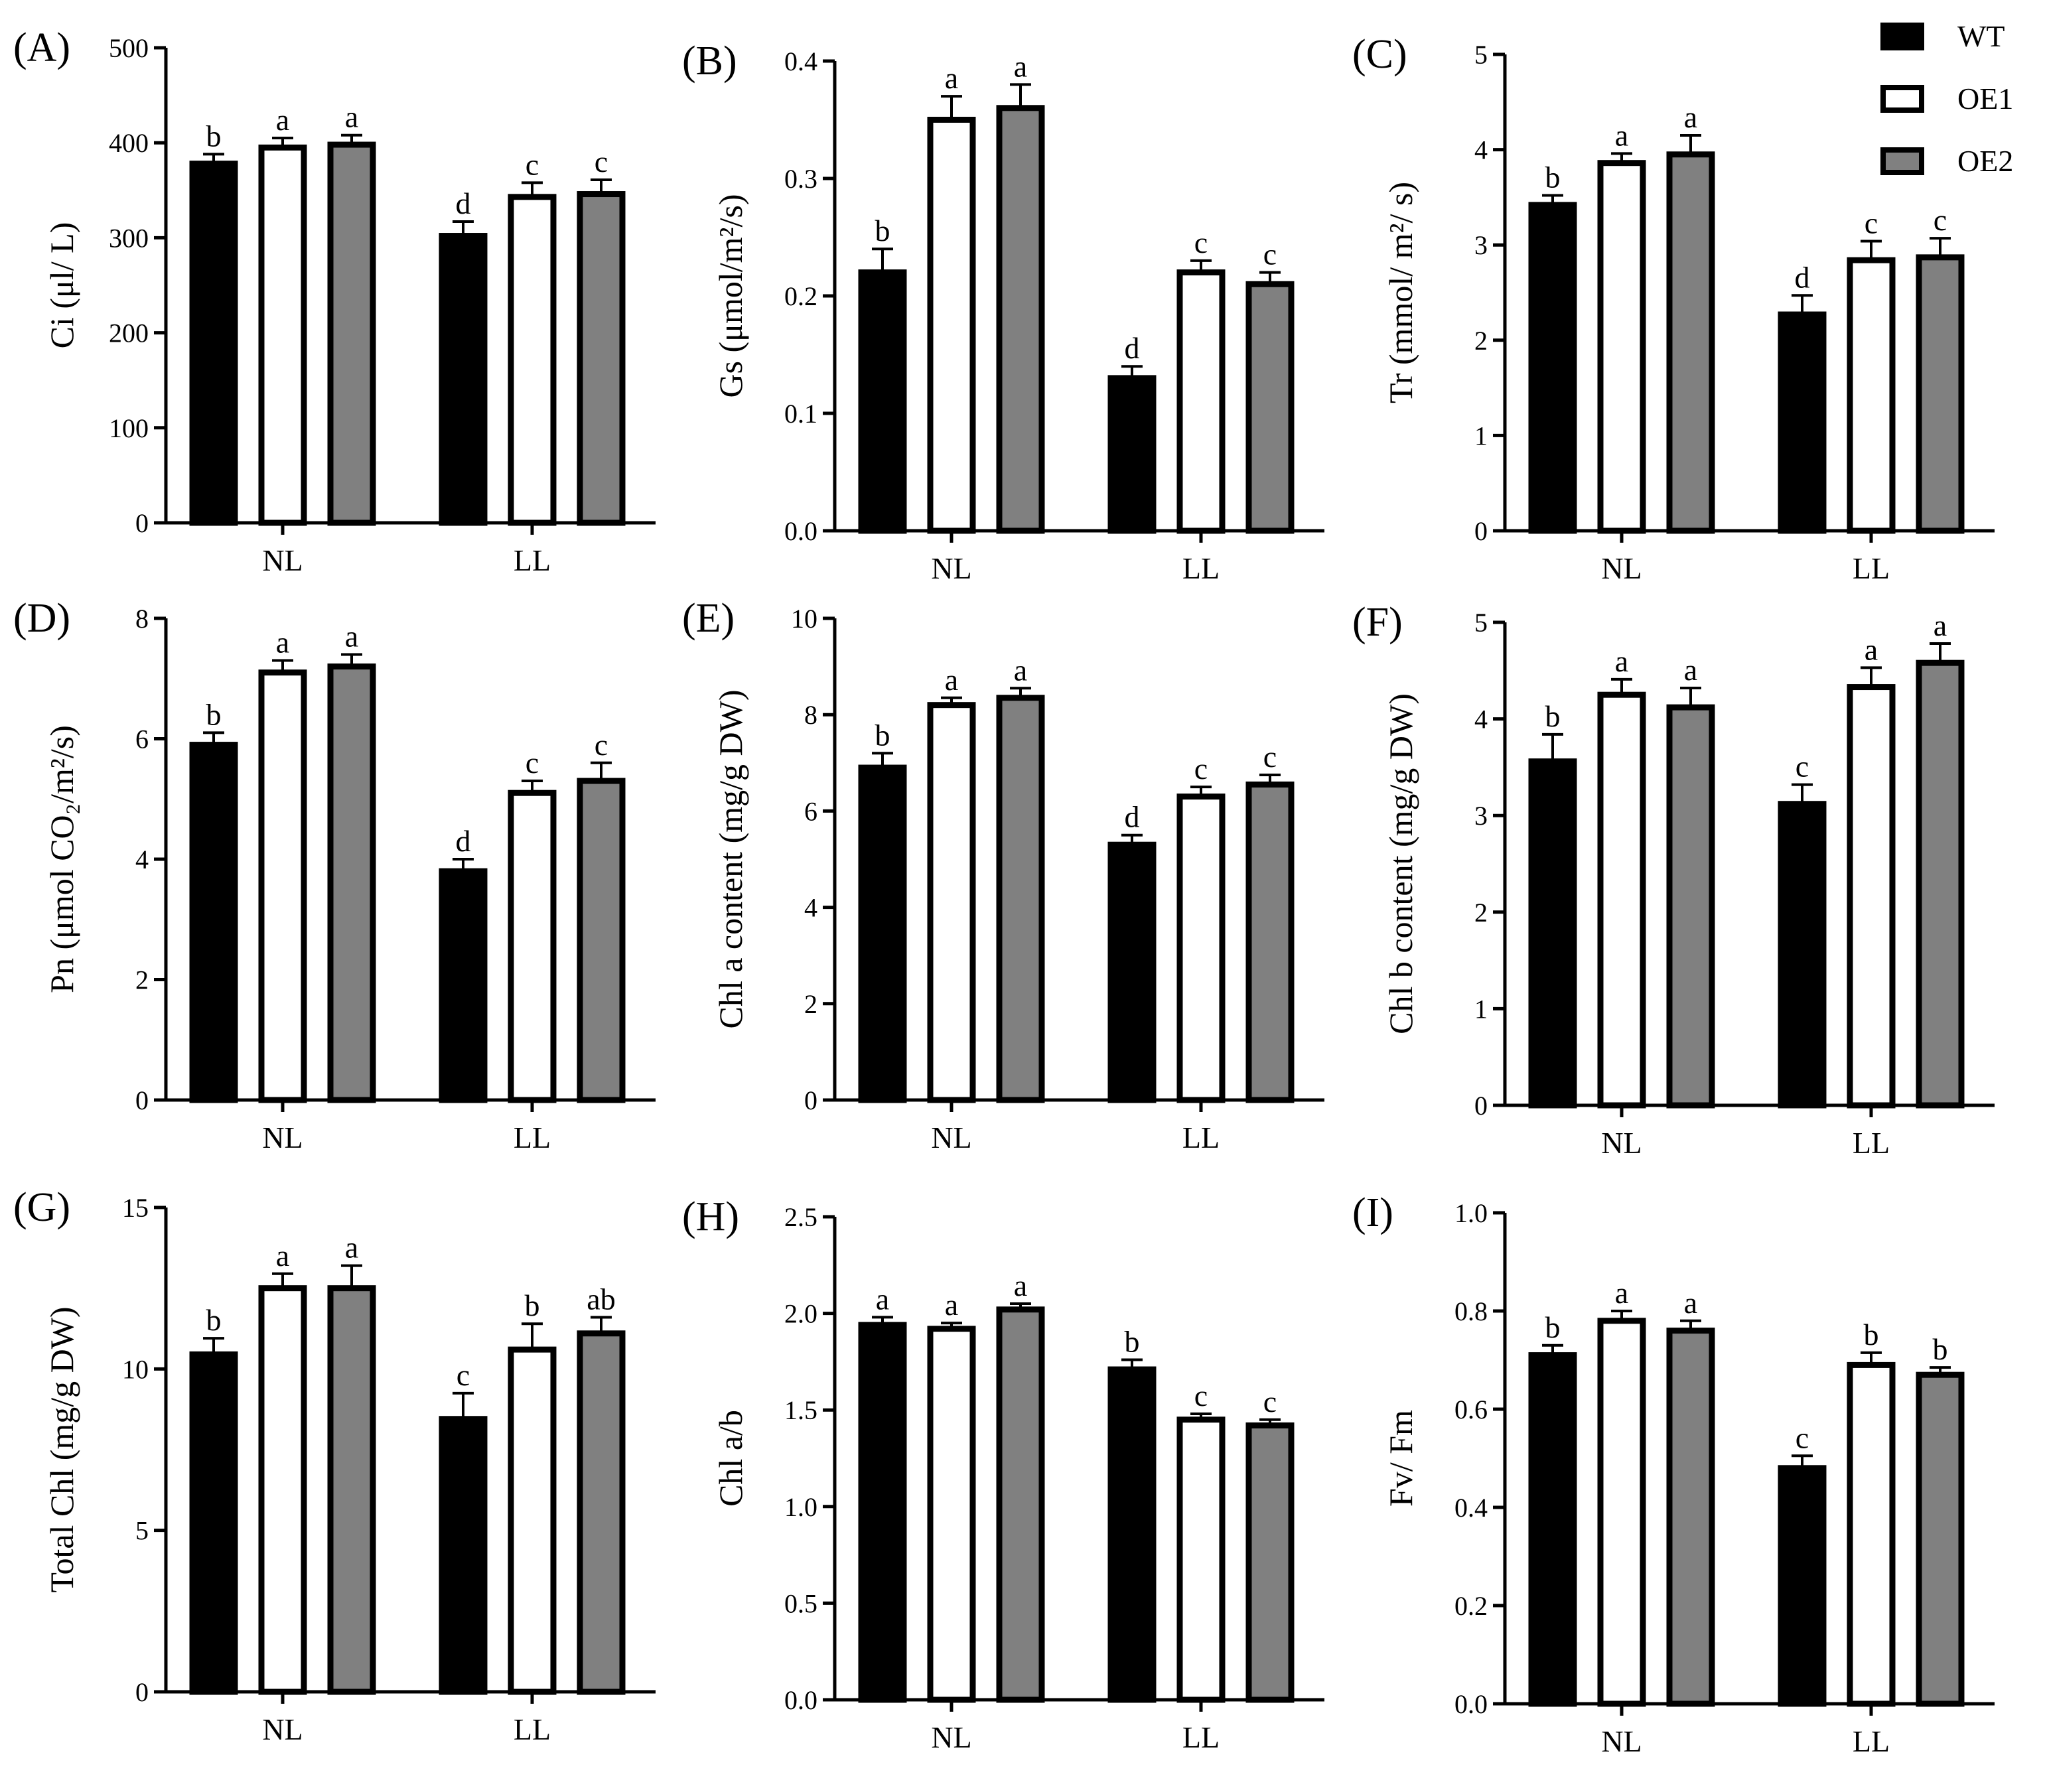 The width and height of the screenshot is (2045, 1792). Describe the element at coordinates (1471, 1606) in the screenshot. I see `y-tick-label: 0.2` at that location.